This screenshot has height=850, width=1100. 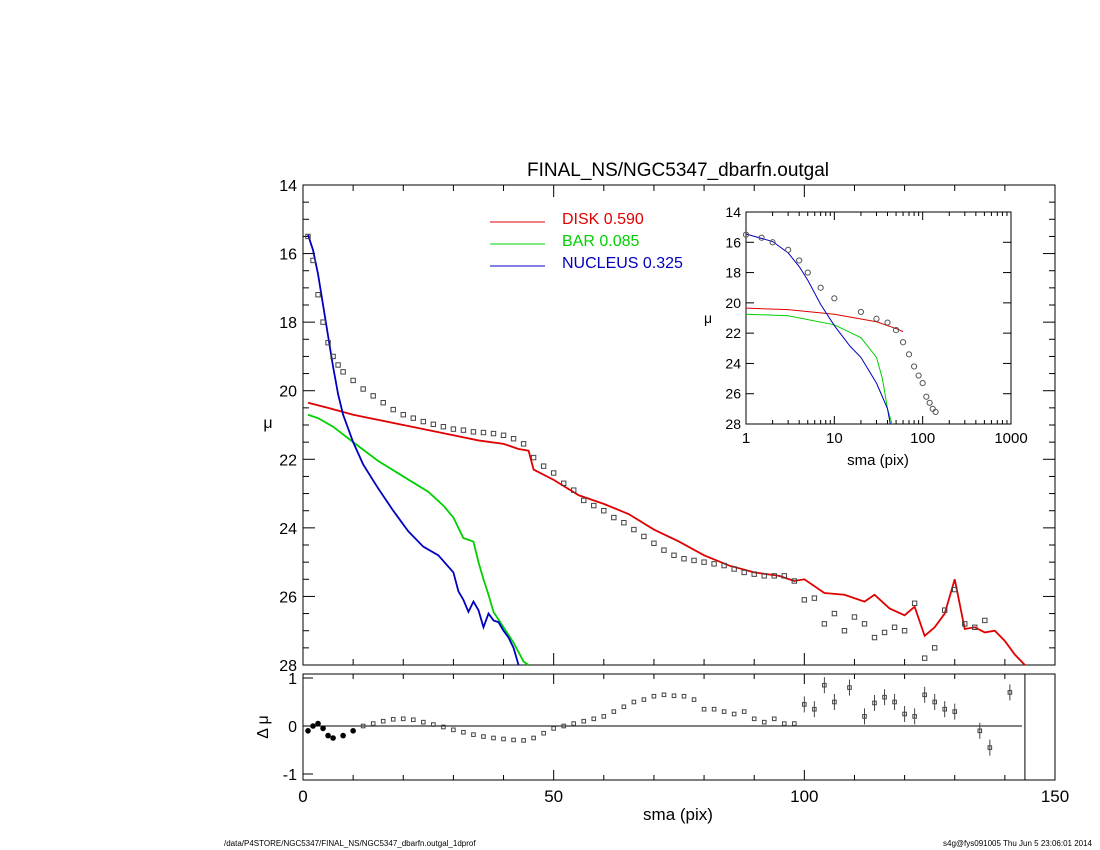 What do you see at coordinates (733, 333) in the screenshot?
I see `inset-y-tick-label: 22` at bounding box center [733, 333].